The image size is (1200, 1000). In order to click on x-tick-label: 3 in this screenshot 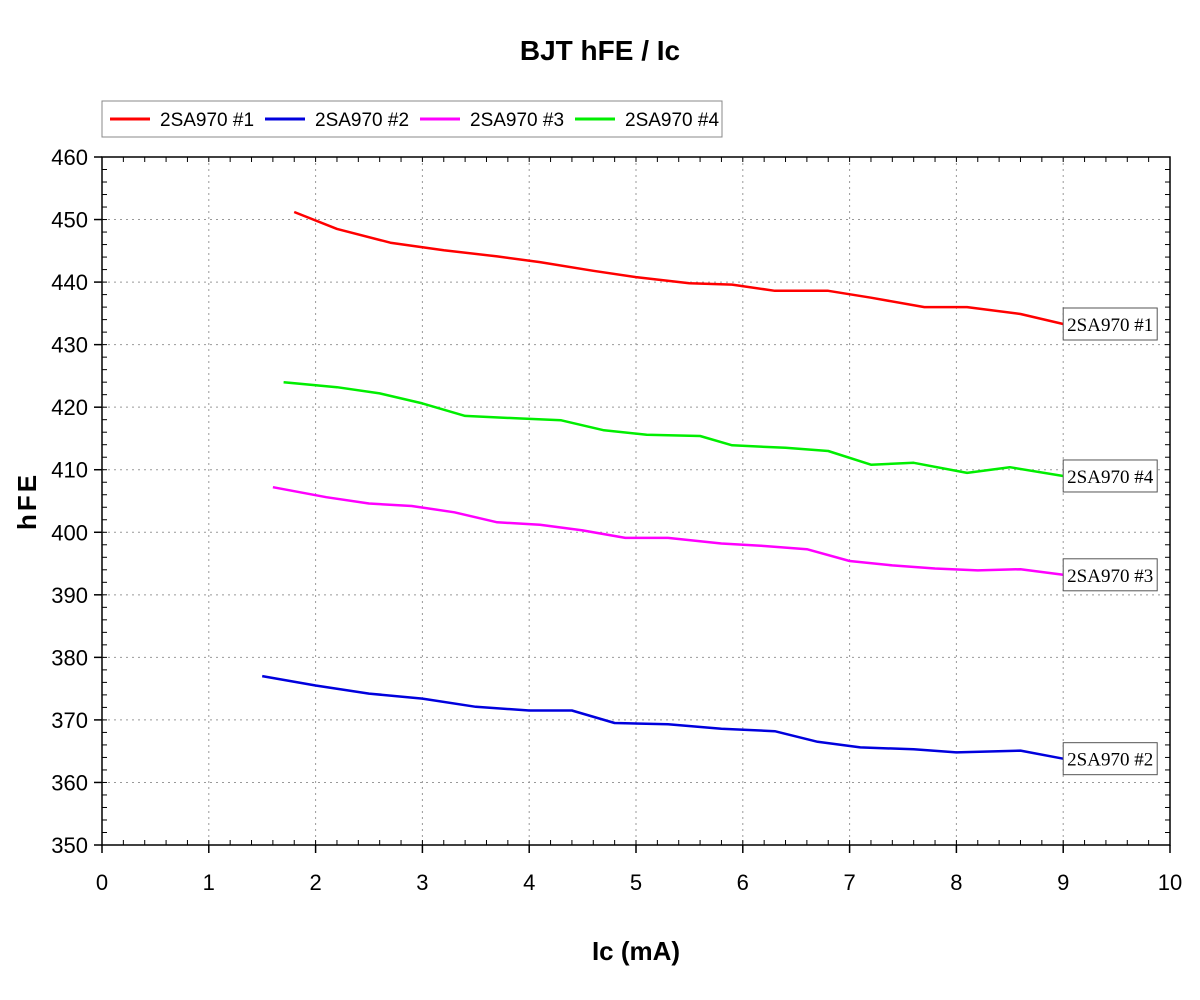, I will do `click(422, 882)`.